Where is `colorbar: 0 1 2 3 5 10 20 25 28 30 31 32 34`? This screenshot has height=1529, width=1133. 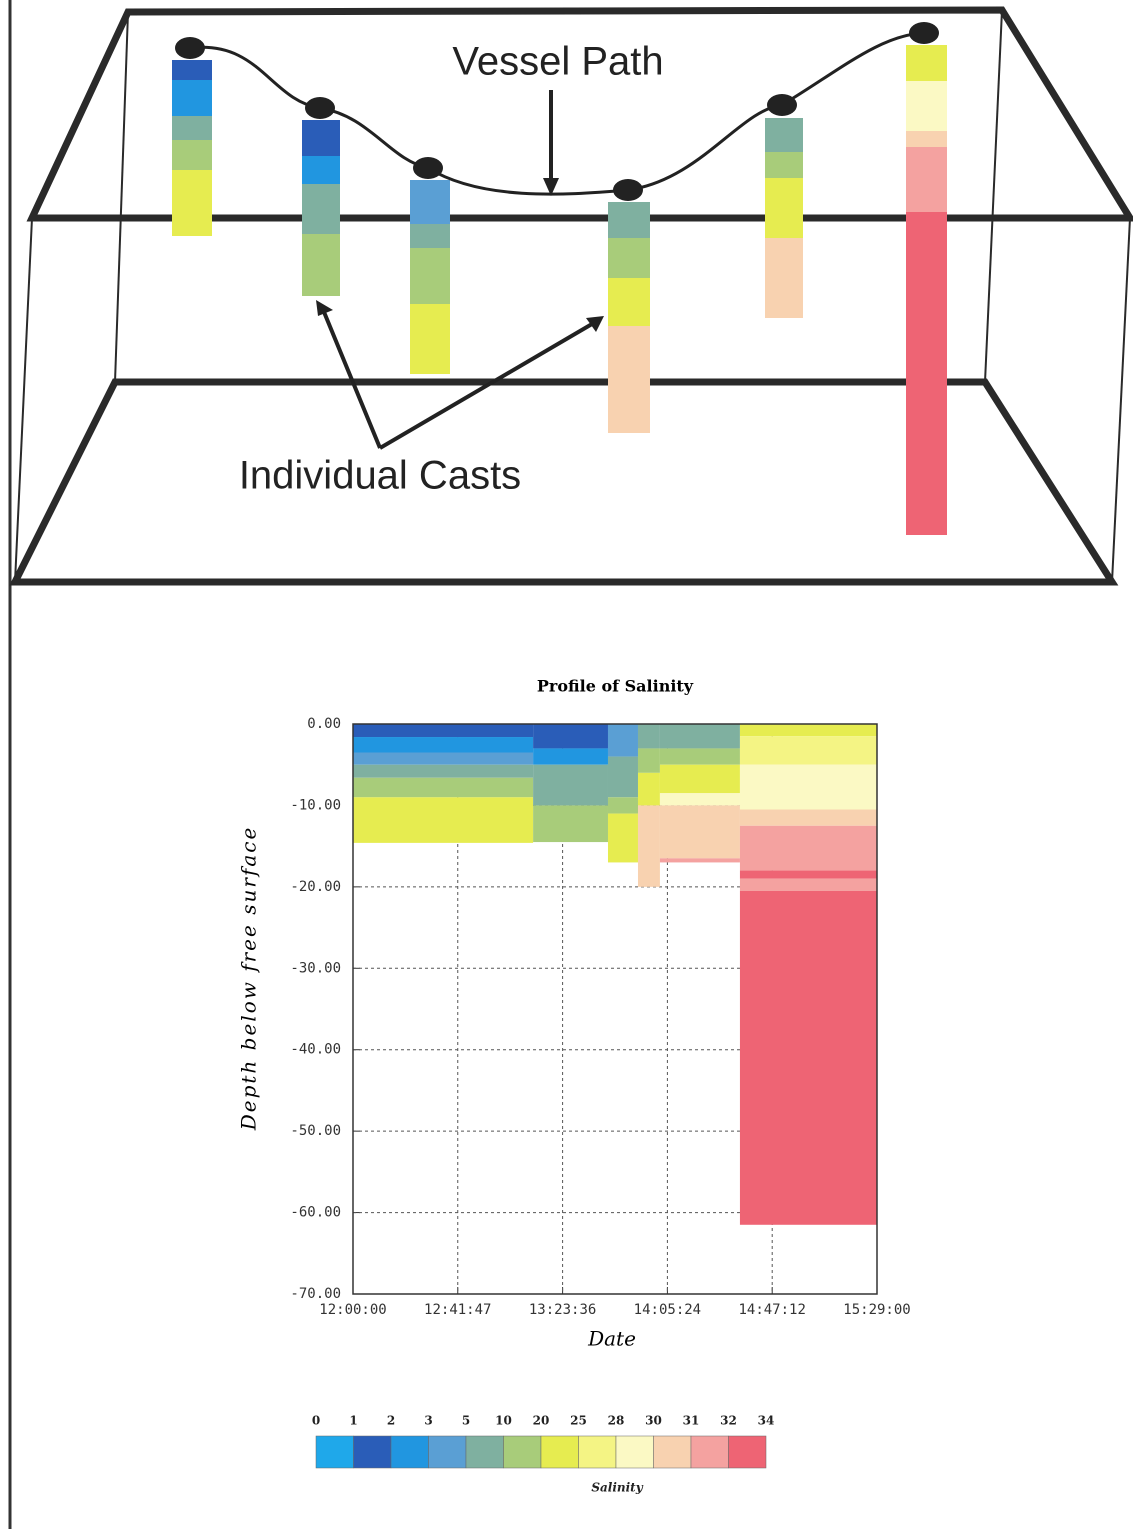
colorbar: 0 1 2 3 5 10 20 25 28 30 31 32 34 is located at coordinates (543, 1441).